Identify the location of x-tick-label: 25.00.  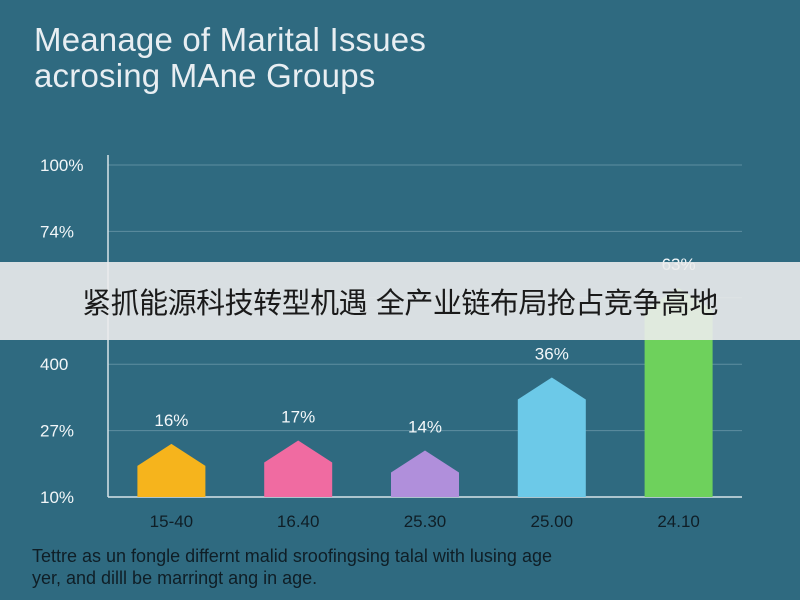
(552, 521).